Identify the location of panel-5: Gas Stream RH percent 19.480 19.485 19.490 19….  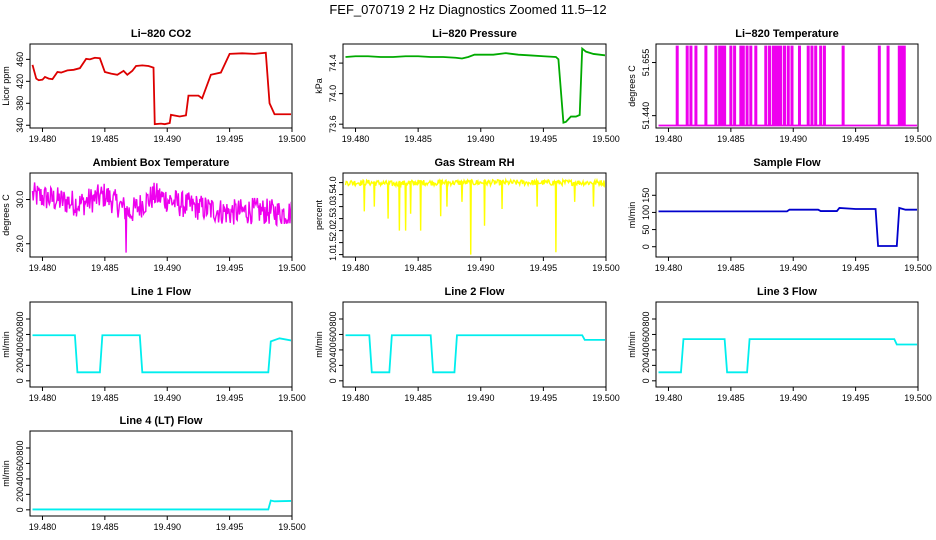
(467, 215).